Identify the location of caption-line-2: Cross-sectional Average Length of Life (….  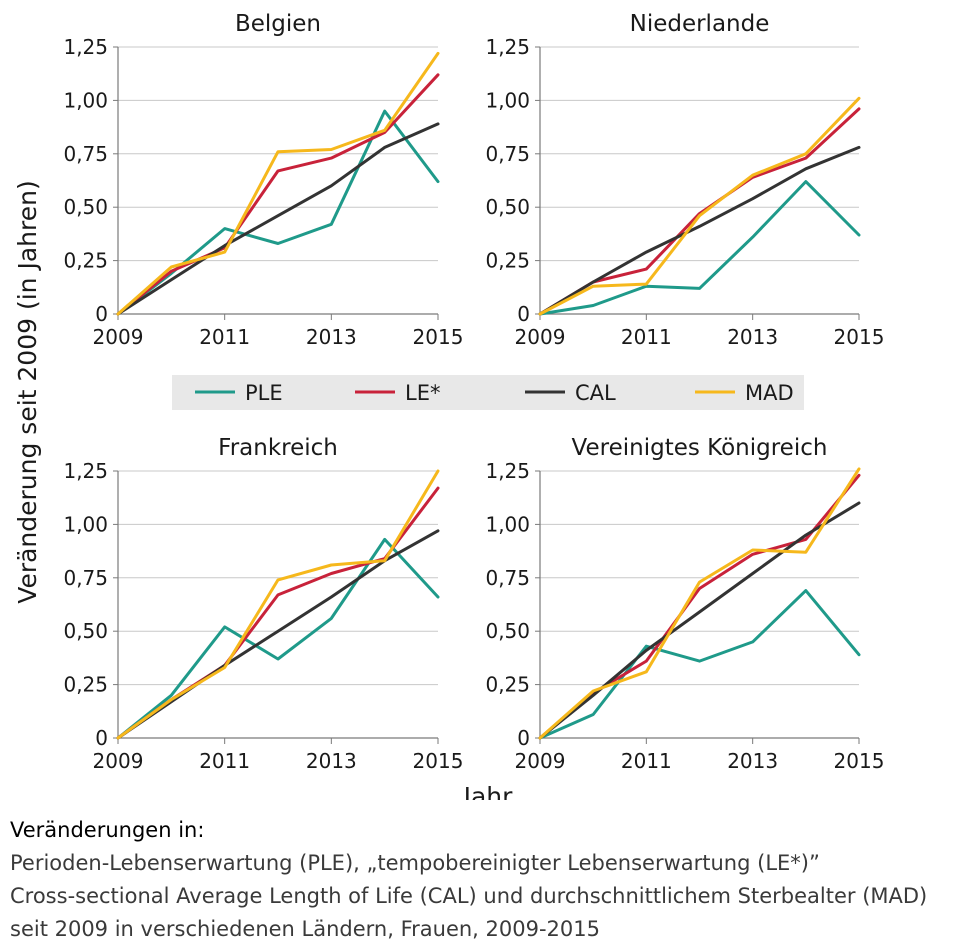
(469, 896).